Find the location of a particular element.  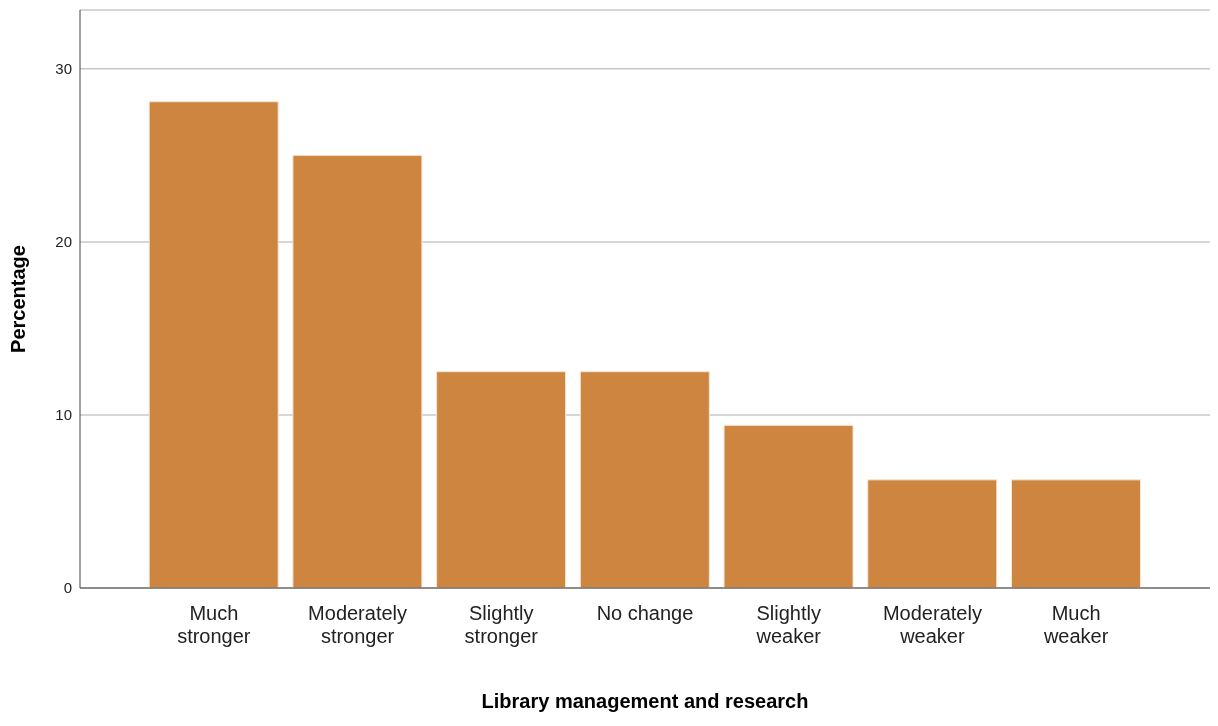

x-tick-label: Slightly stronger is located at coordinates (501, 624).